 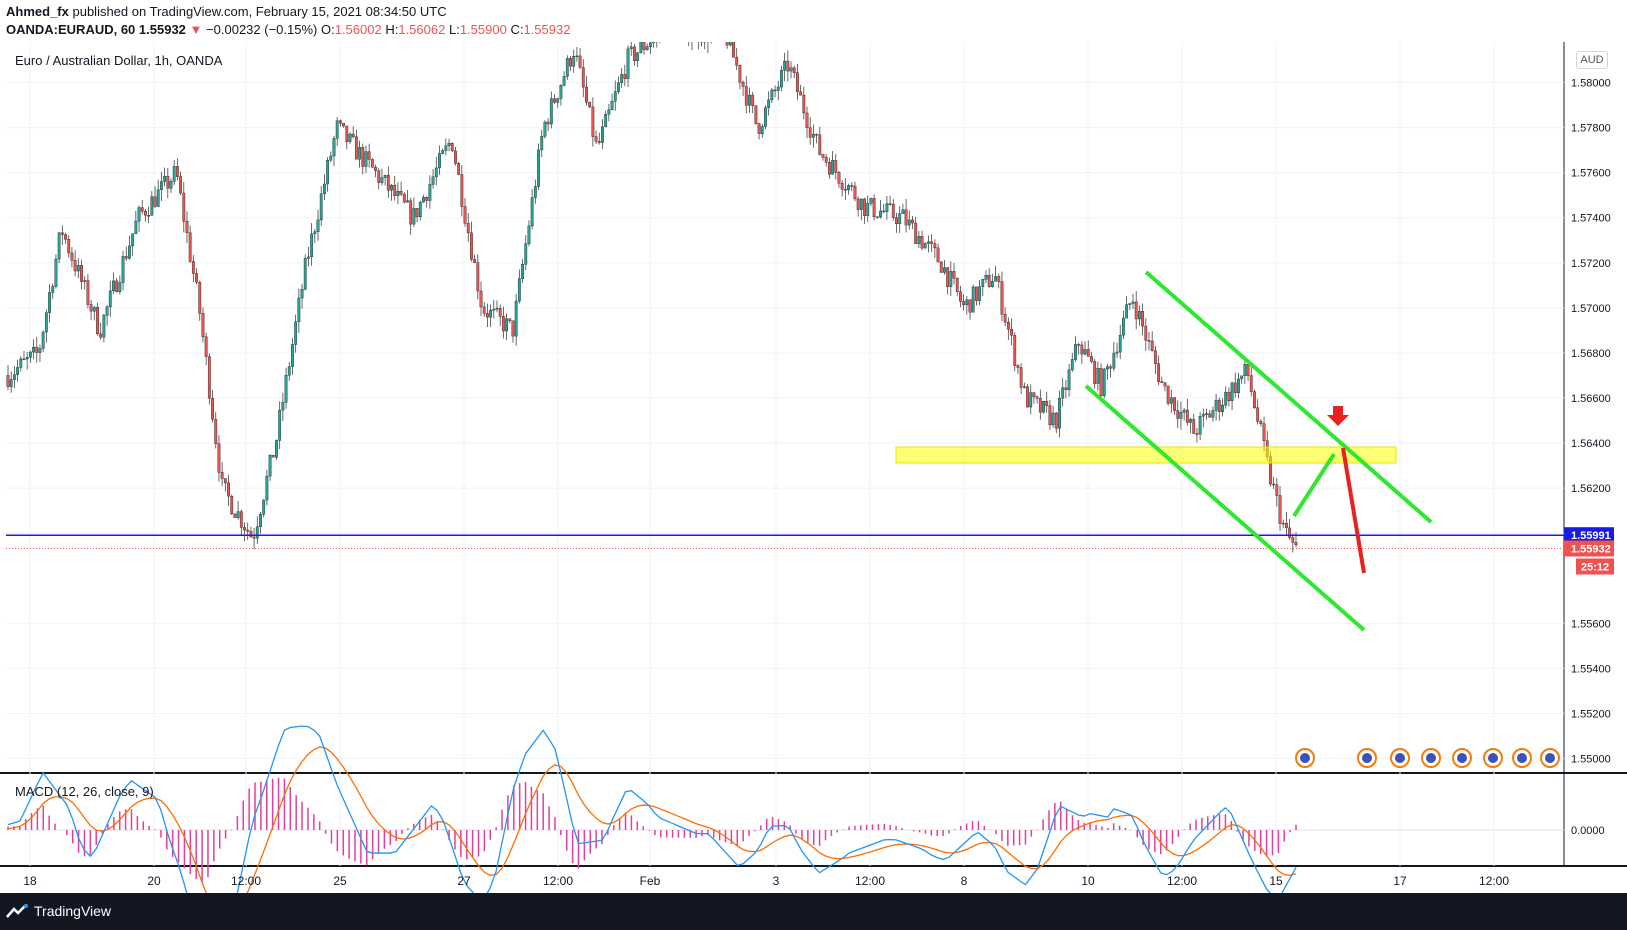 I want to click on economic-events, so click(x=1427, y=758).